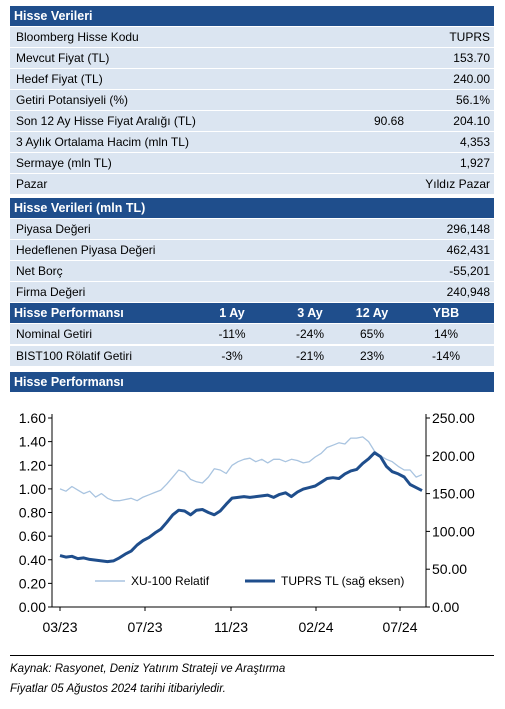 This screenshot has height=709, width=505. What do you see at coordinates (63, 58) in the screenshot?
I see `row-label: Mevcut Fiyat (TL)` at bounding box center [63, 58].